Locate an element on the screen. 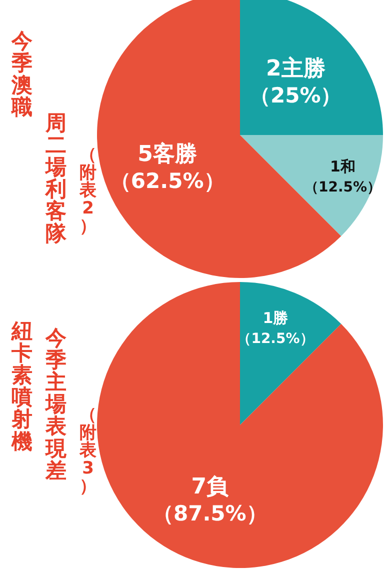 Image resolution: width=385 pixels, height=583 pixels. text: （附表2） is located at coordinates (88, 190).